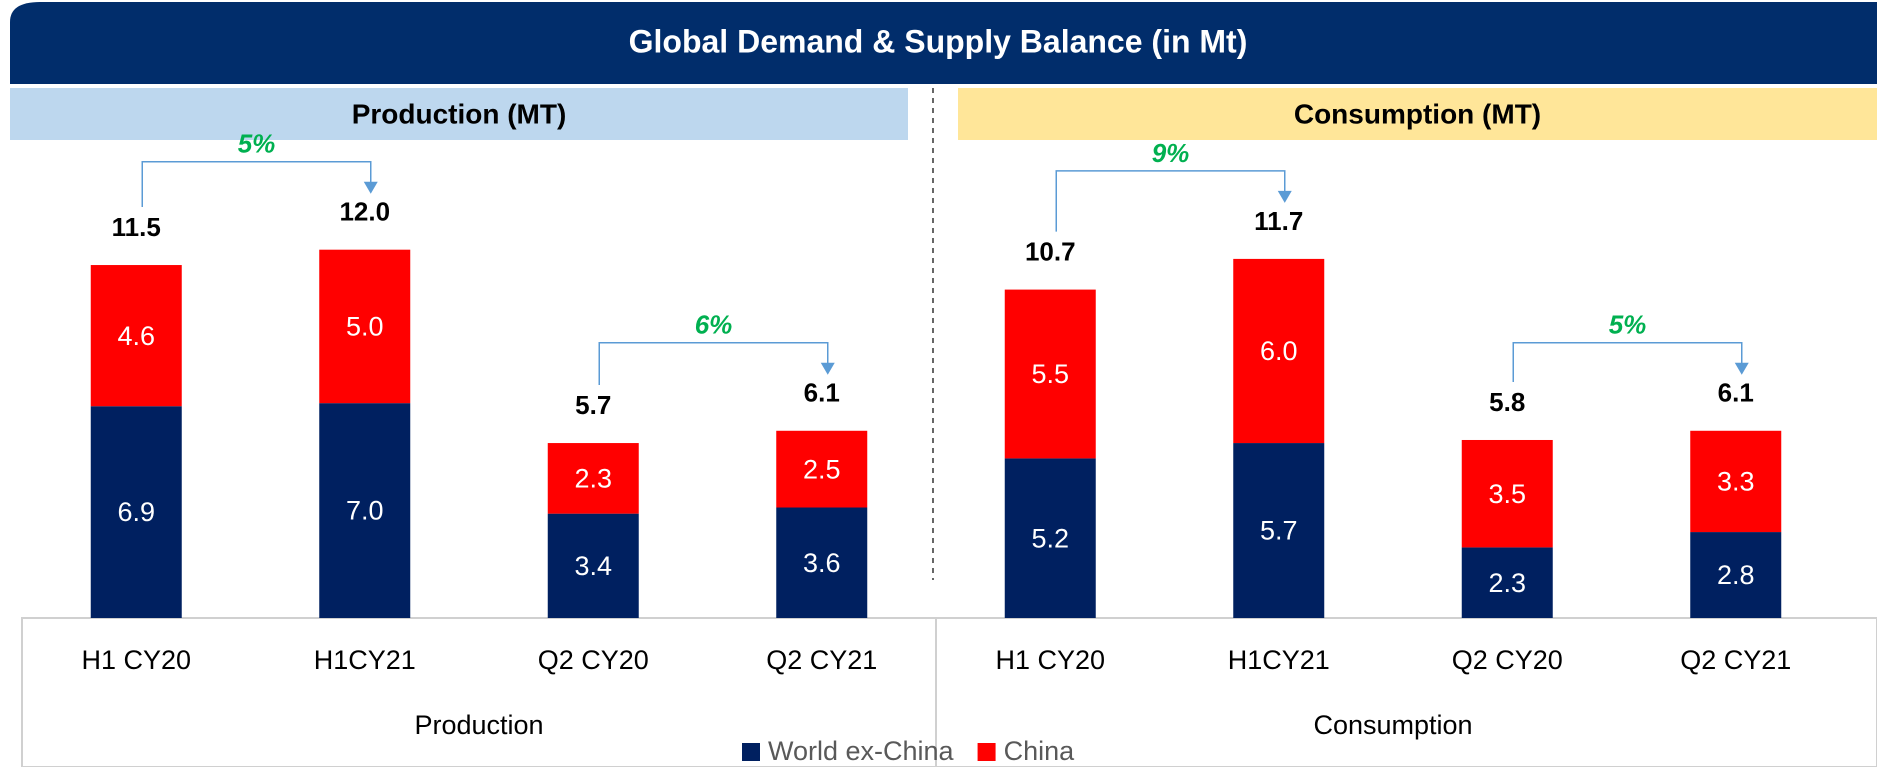  What do you see at coordinates (938, 41) in the screenshot?
I see `page-title: Global Demand & Supply Balance (in Mt)` at bounding box center [938, 41].